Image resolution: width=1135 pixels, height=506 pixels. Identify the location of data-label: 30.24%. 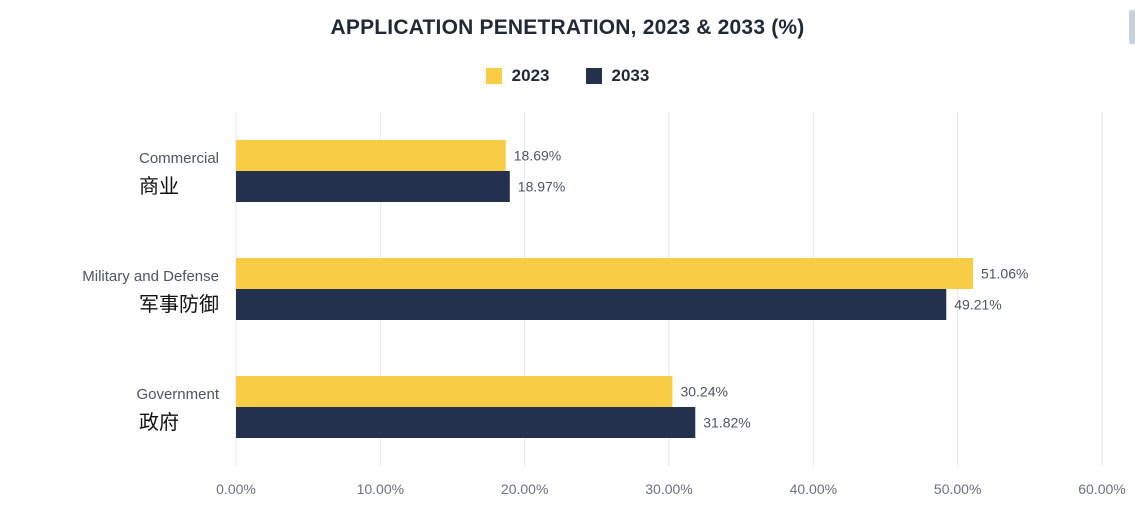
(703, 392).